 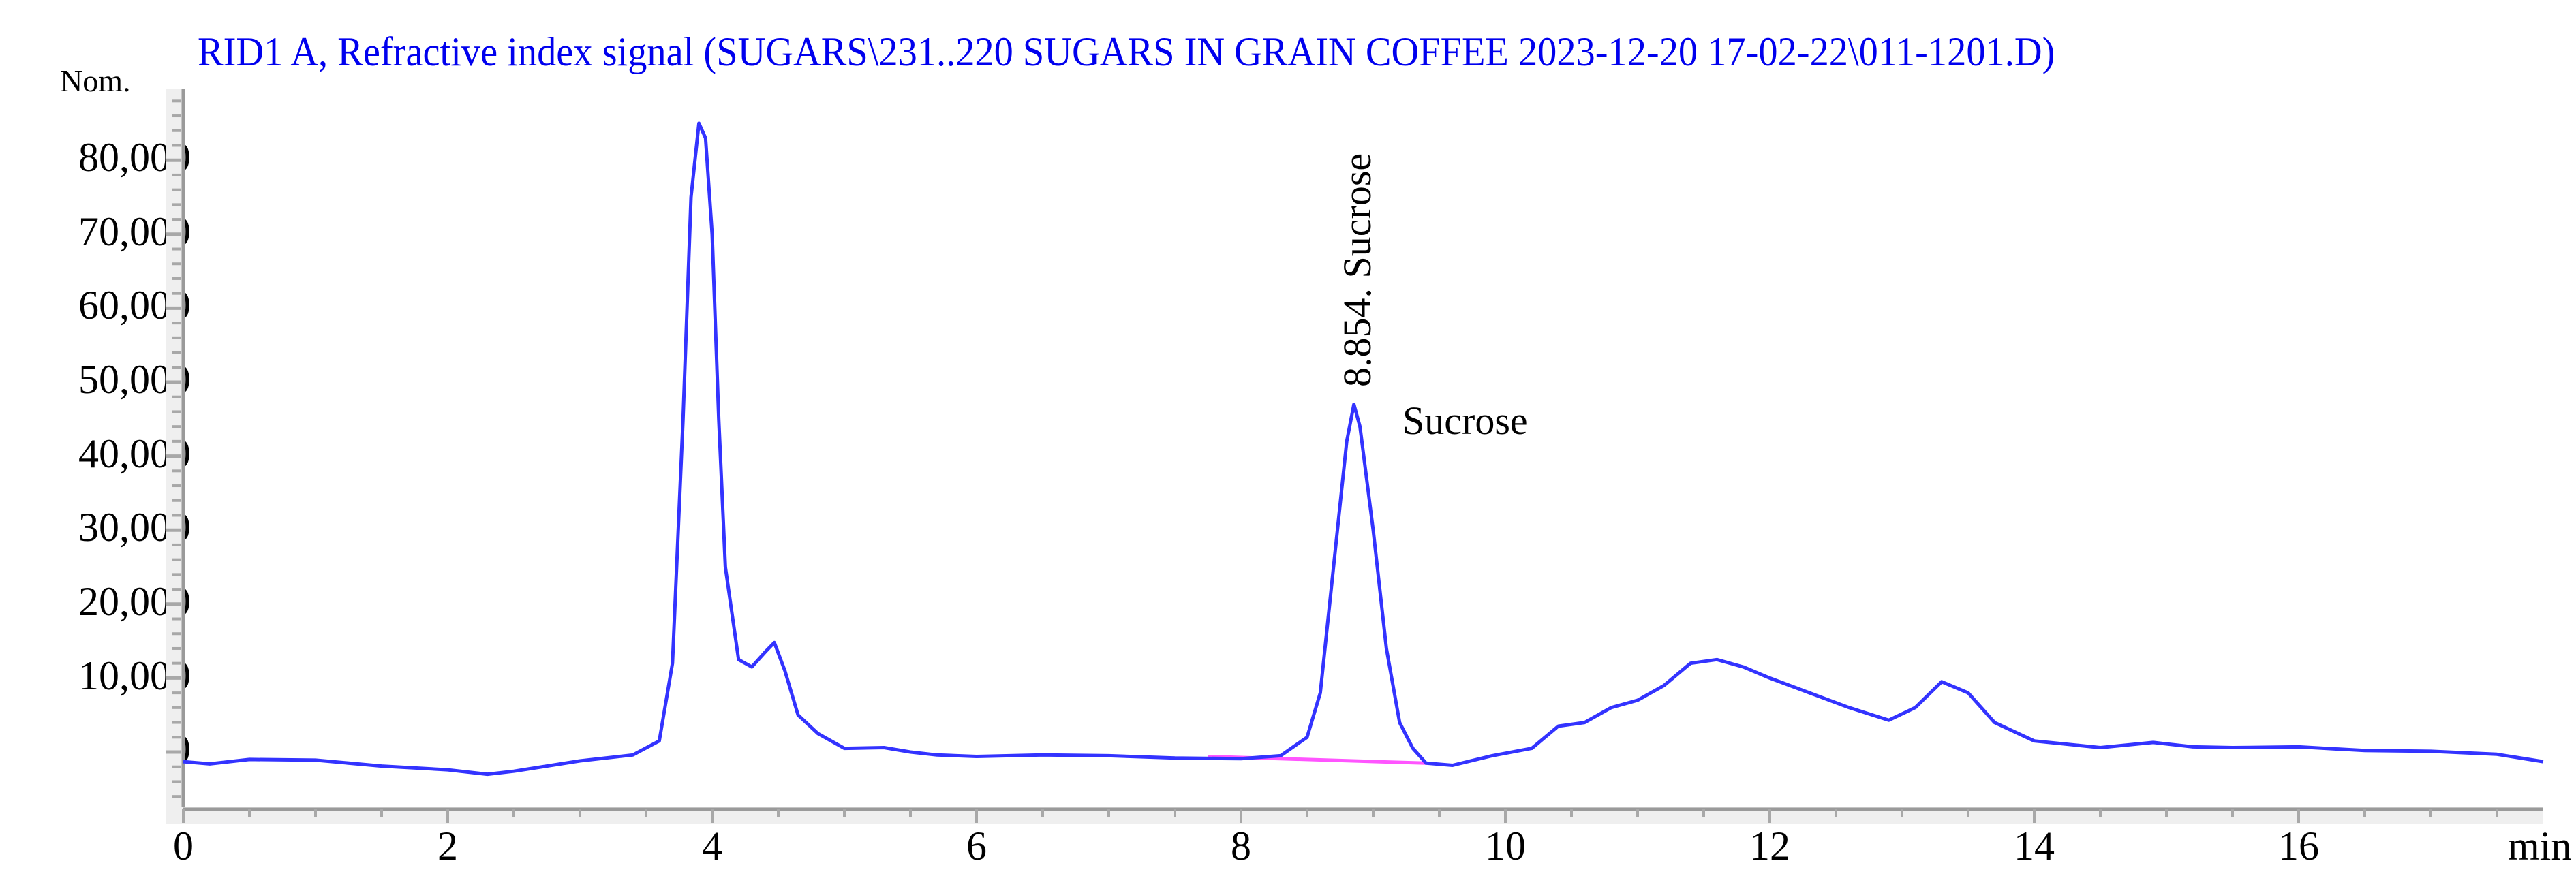 What do you see at coordinates (184, 846) in the screenshot?
I see `x-tick-label: 0` at bounding box center [184, 846].